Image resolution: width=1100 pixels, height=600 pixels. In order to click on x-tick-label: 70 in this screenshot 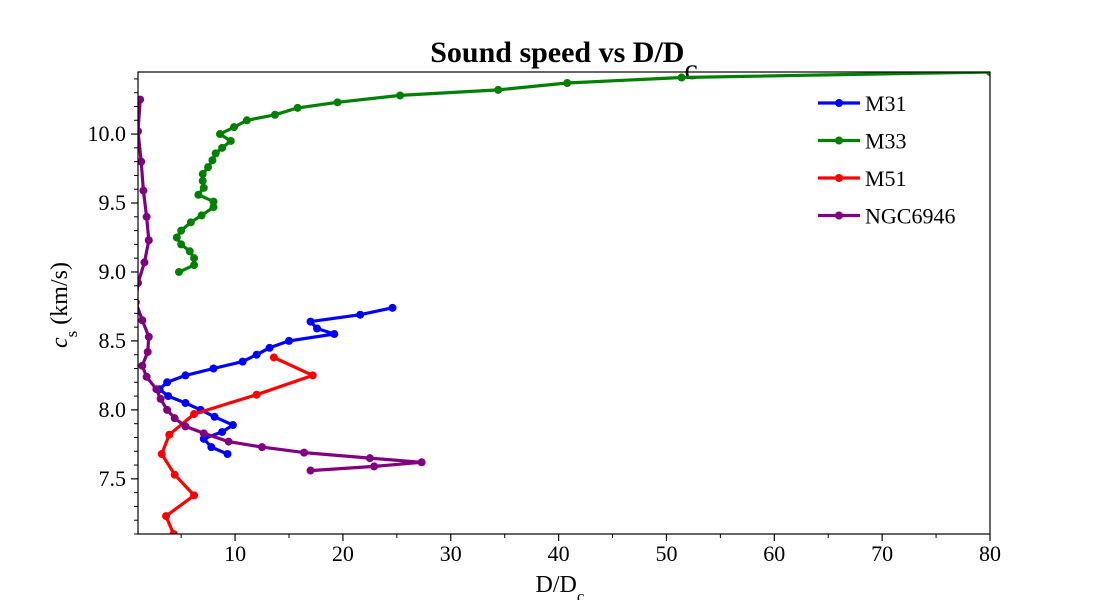, I will do `click(882, 553)`.